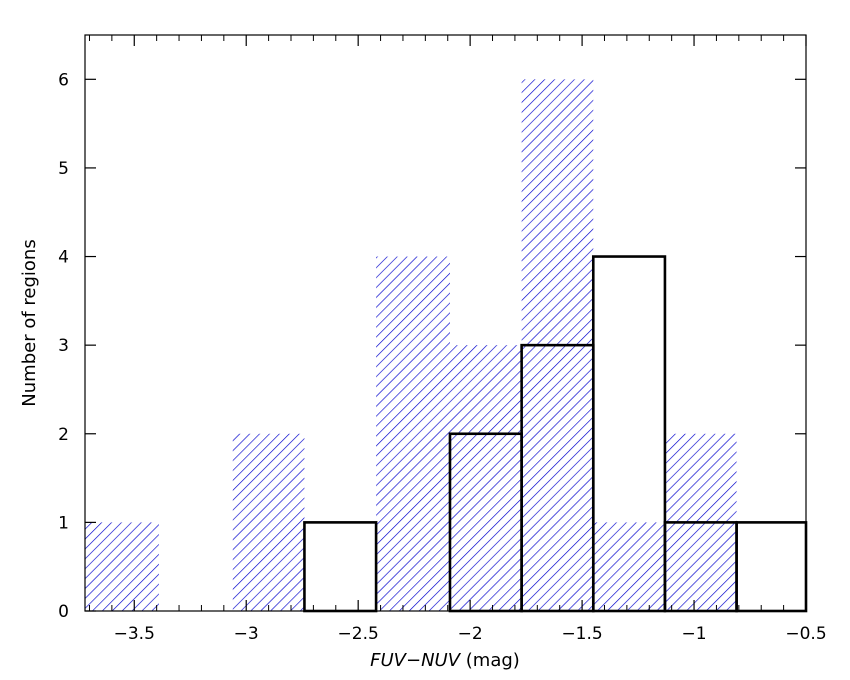 The width and height of the screenshot is (850, 680). What do you see at coordinates (63, 612) in the screenshot?
I see `y-tick-label: 0` at bounding box center [63, 612].